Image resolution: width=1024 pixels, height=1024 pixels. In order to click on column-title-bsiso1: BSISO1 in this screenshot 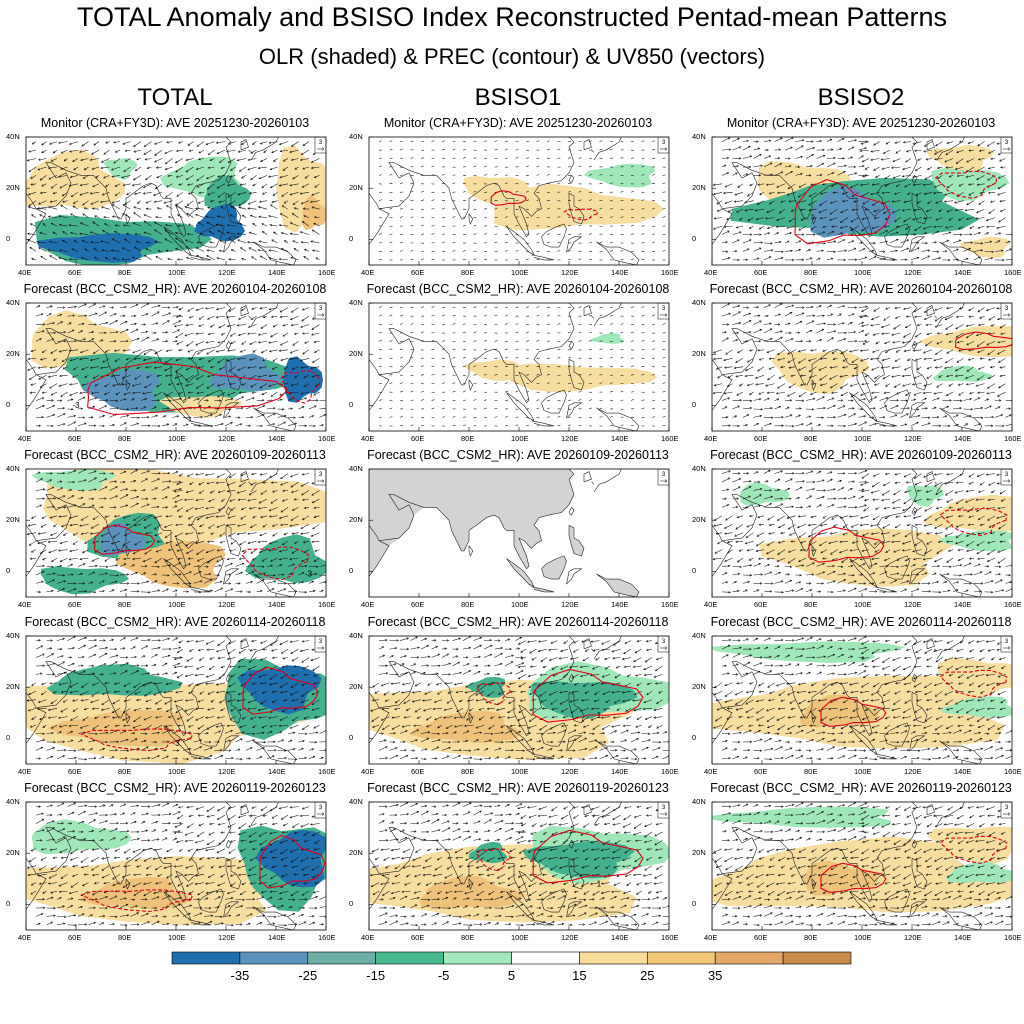, I will do `click(518, 97)`.